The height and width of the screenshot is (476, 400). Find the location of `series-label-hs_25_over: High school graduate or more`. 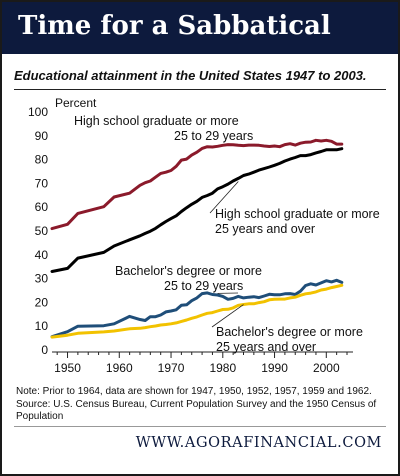

series-label-hs_25_over: High school graduate or more is located at coordinates (297, 214).